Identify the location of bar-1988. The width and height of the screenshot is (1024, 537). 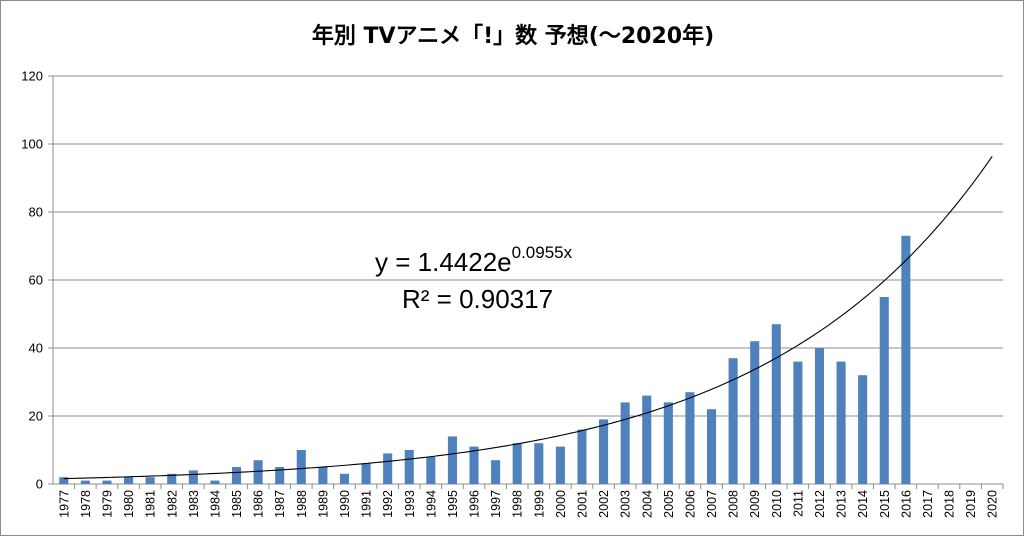
(301, 467).